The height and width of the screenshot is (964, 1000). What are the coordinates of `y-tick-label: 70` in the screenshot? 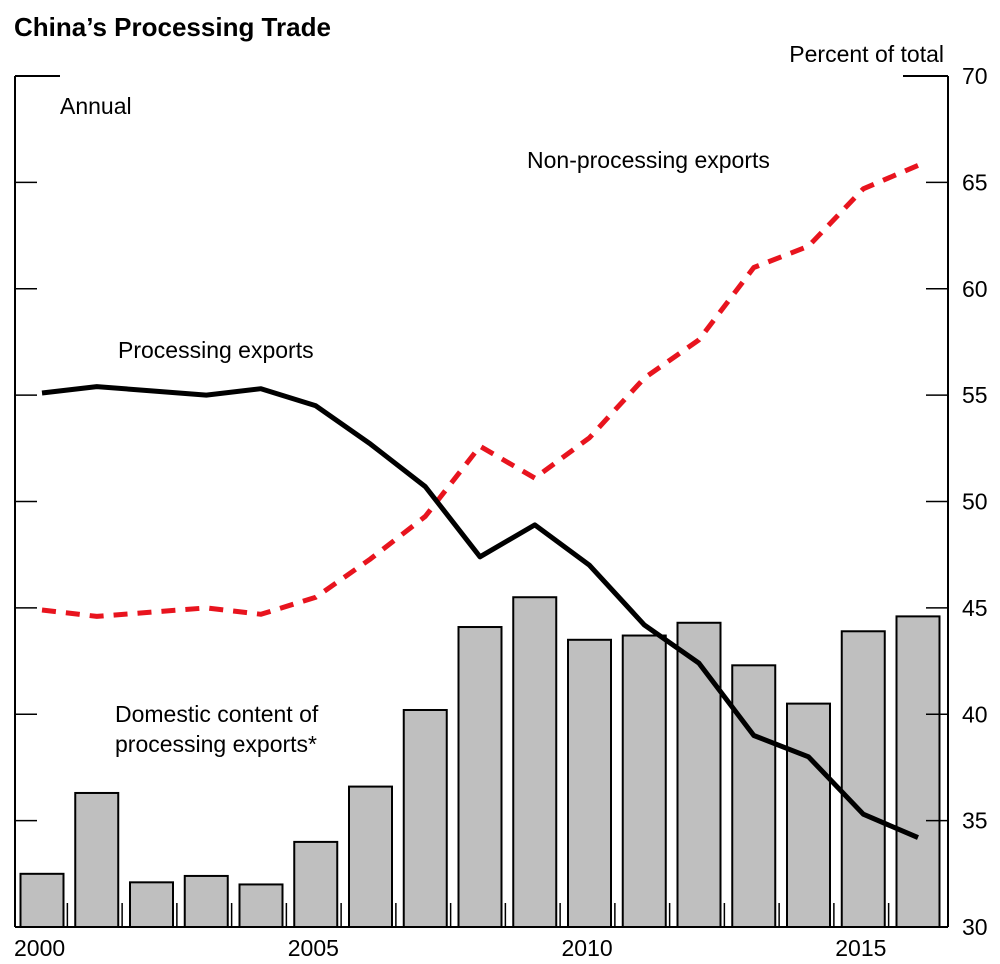 It's located at (975, 76).